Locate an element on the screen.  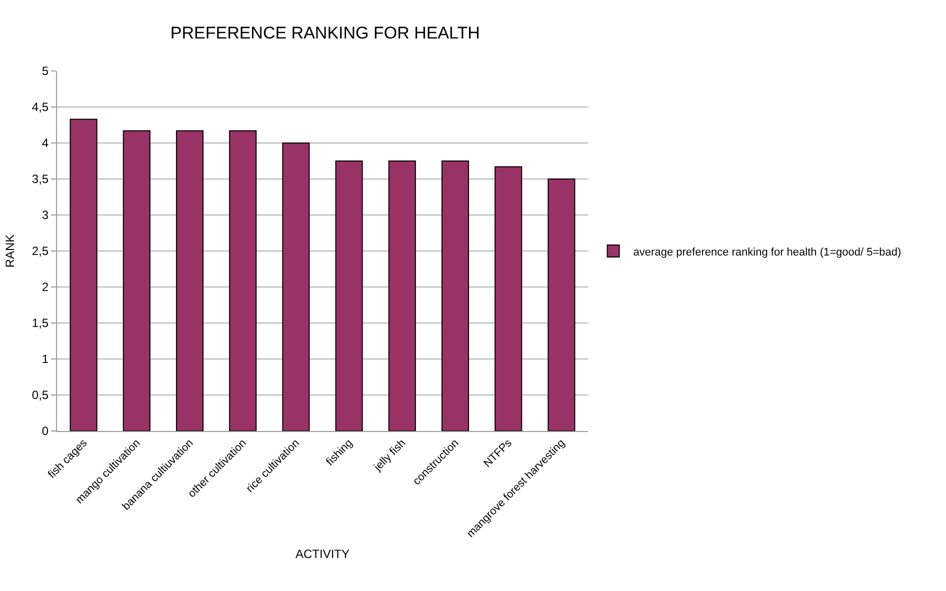
y-tick-label: 2,5 is located at coordinates (40, 251).